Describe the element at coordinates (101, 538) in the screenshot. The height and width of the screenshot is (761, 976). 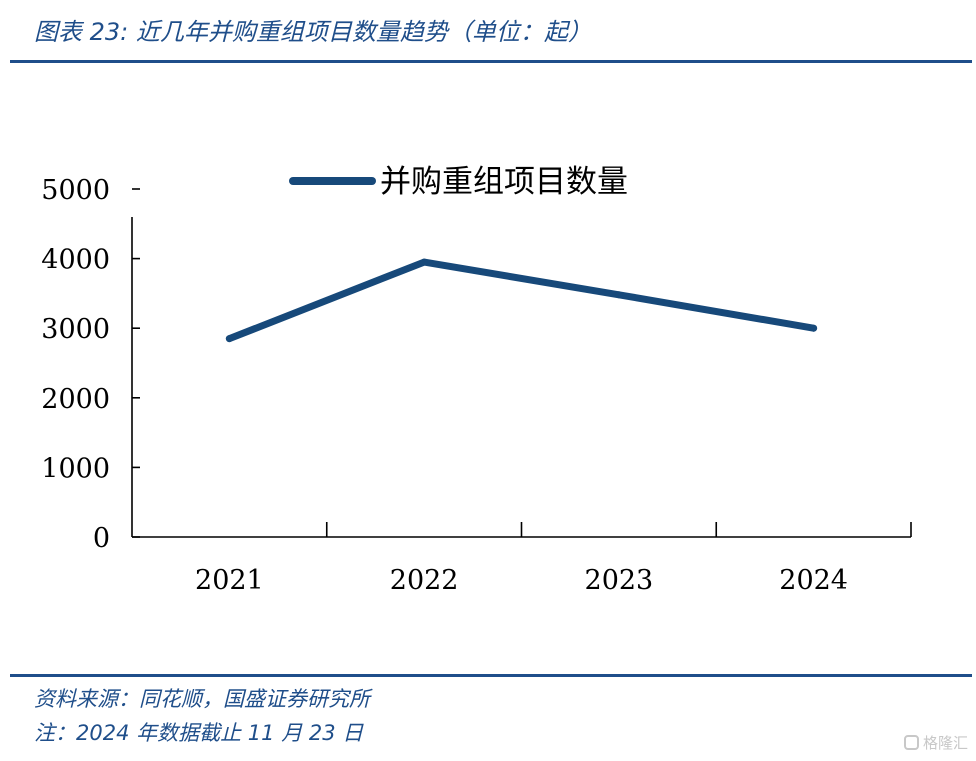
I see `y-tick-label: 0` at that location.